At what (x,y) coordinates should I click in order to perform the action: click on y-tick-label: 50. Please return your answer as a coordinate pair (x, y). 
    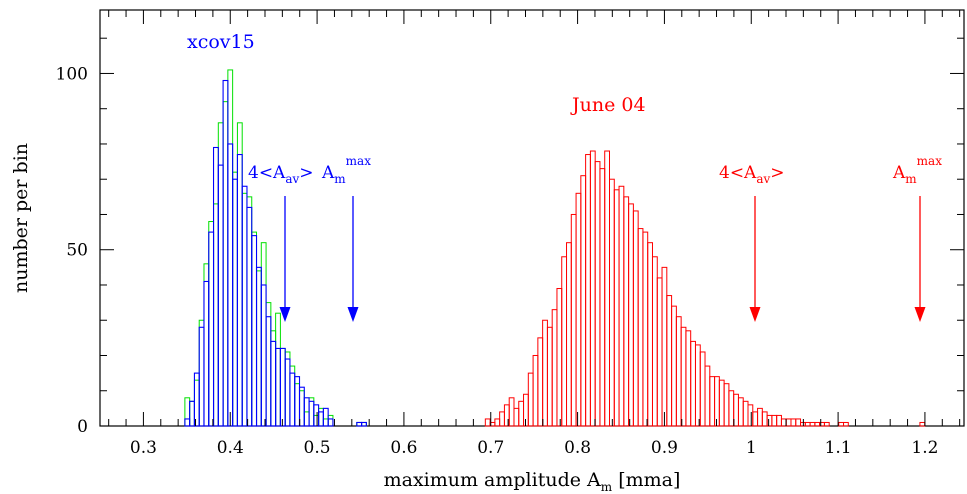
    Looking at the image, I should click on (77, 251).